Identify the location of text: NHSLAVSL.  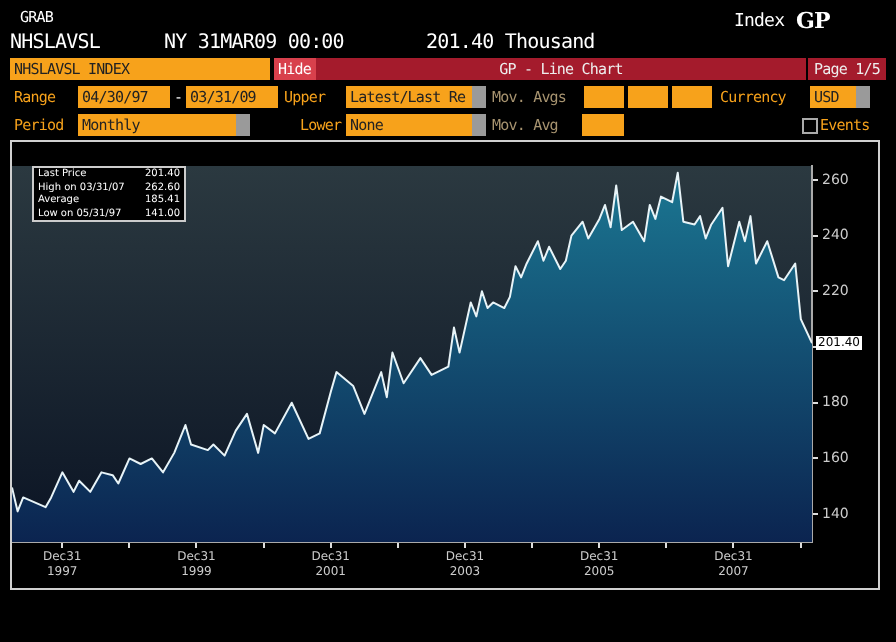
(55, 43).